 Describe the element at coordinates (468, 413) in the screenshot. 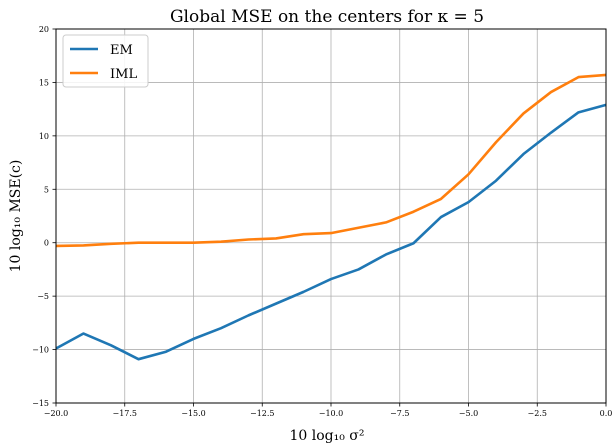

I see `x-tick-label: −5.0` at that location.